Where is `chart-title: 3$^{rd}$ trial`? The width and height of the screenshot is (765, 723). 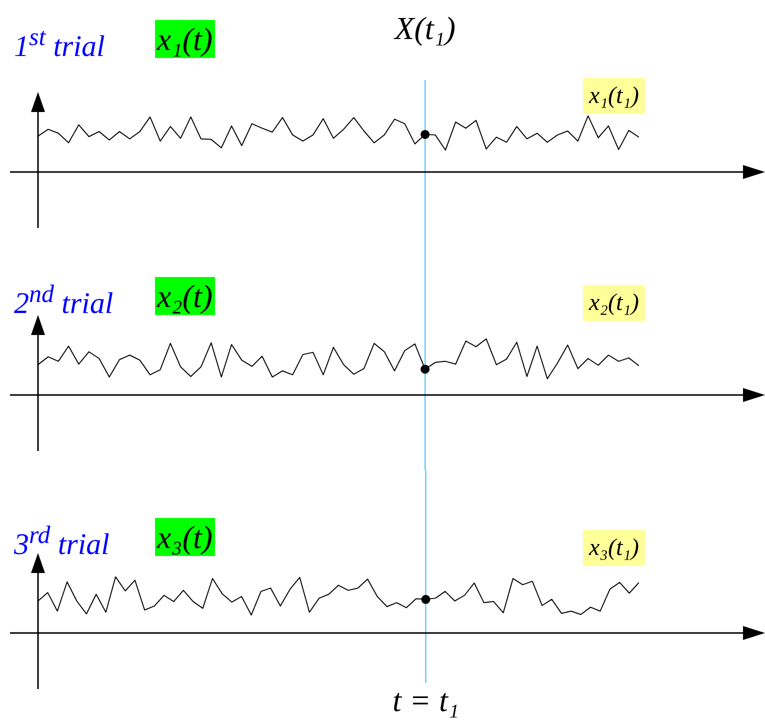 chart-title: 3$^{rd}$ trial is located at coordinates (62, 542).